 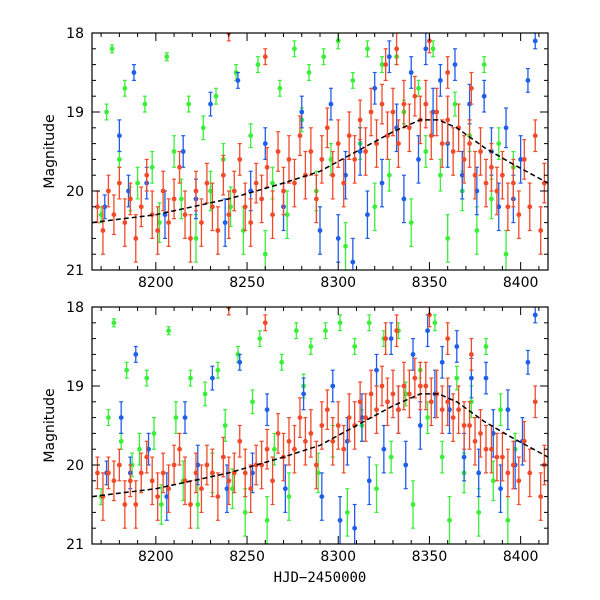 What do you see at coordinates (247, 283) in the screenshot?
I see `x-tick-label: 8250` at bounding box center [247, 283].